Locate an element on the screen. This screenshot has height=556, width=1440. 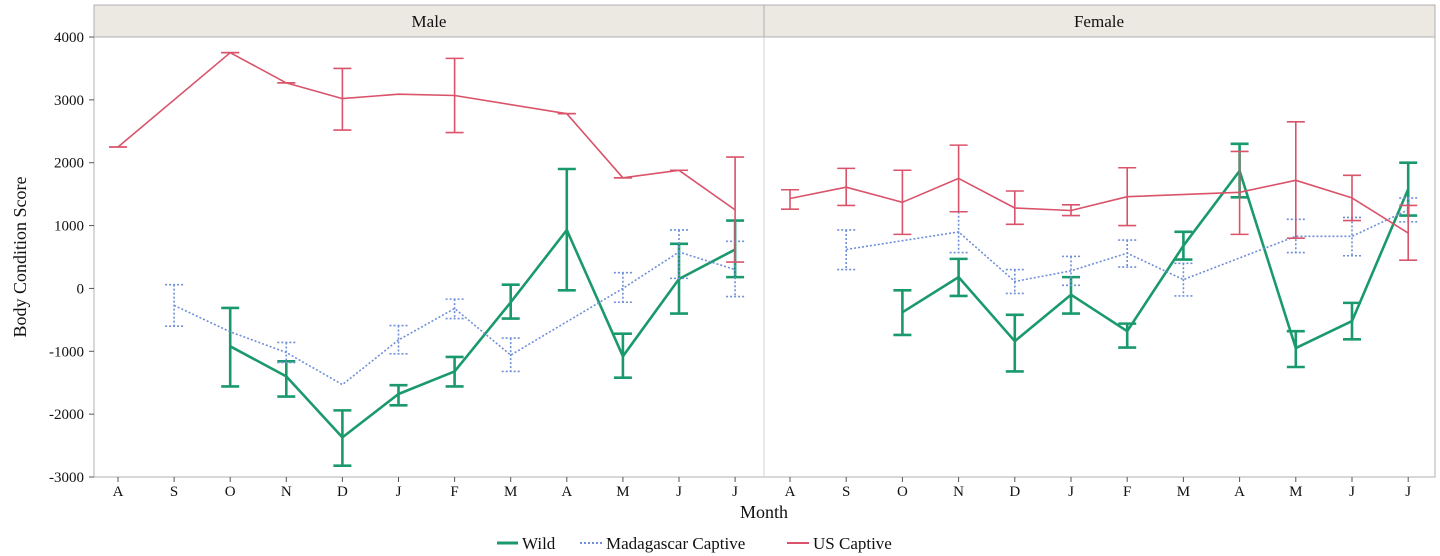
series-line-wild-female is located at coordinates (1155, 259).